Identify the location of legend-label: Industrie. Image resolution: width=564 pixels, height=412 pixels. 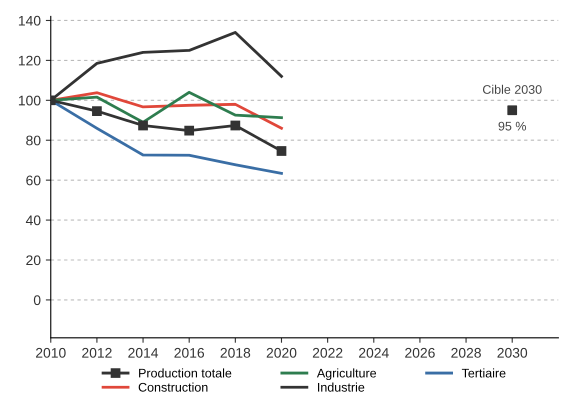
(341, 387).